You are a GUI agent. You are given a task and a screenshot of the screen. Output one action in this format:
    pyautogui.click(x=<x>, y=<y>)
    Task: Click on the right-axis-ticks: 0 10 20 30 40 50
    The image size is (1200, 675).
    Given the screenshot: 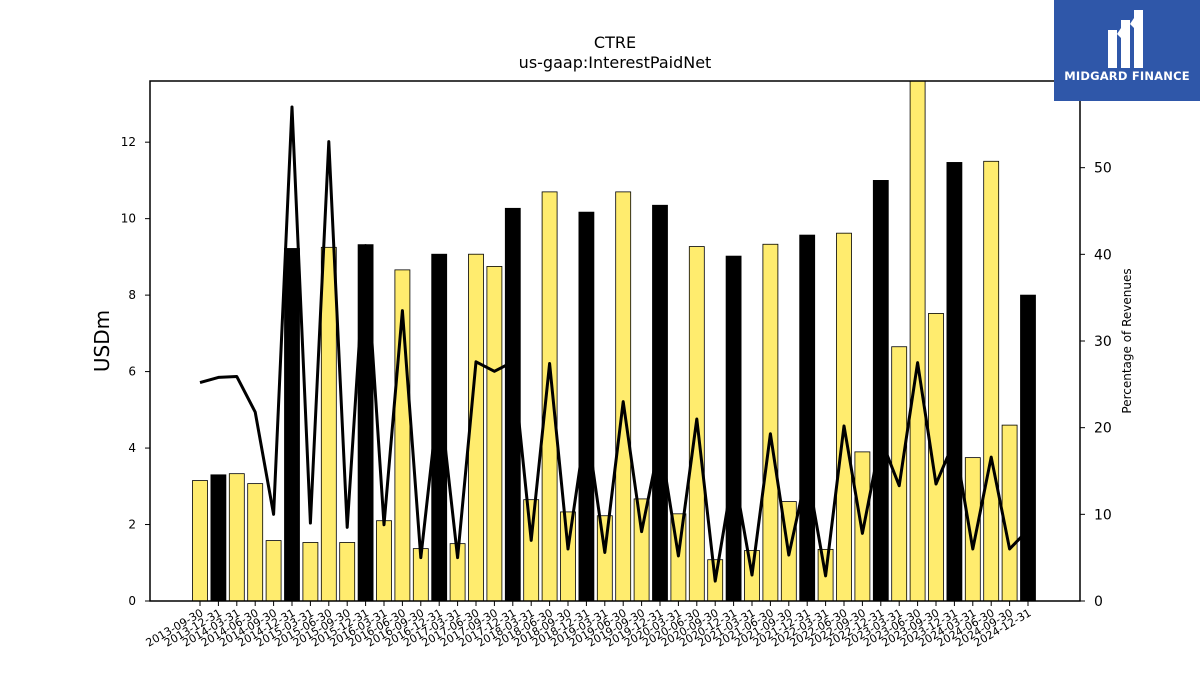 What is the action you would take?
    pyautogui.click(x=1096, y=385)
    